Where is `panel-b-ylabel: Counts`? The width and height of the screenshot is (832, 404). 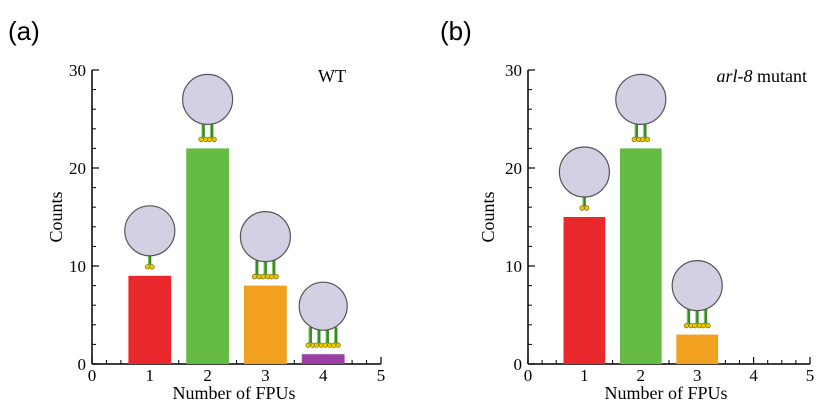 panel-b-ylabel: Counts is located at coordinates (488, 216).